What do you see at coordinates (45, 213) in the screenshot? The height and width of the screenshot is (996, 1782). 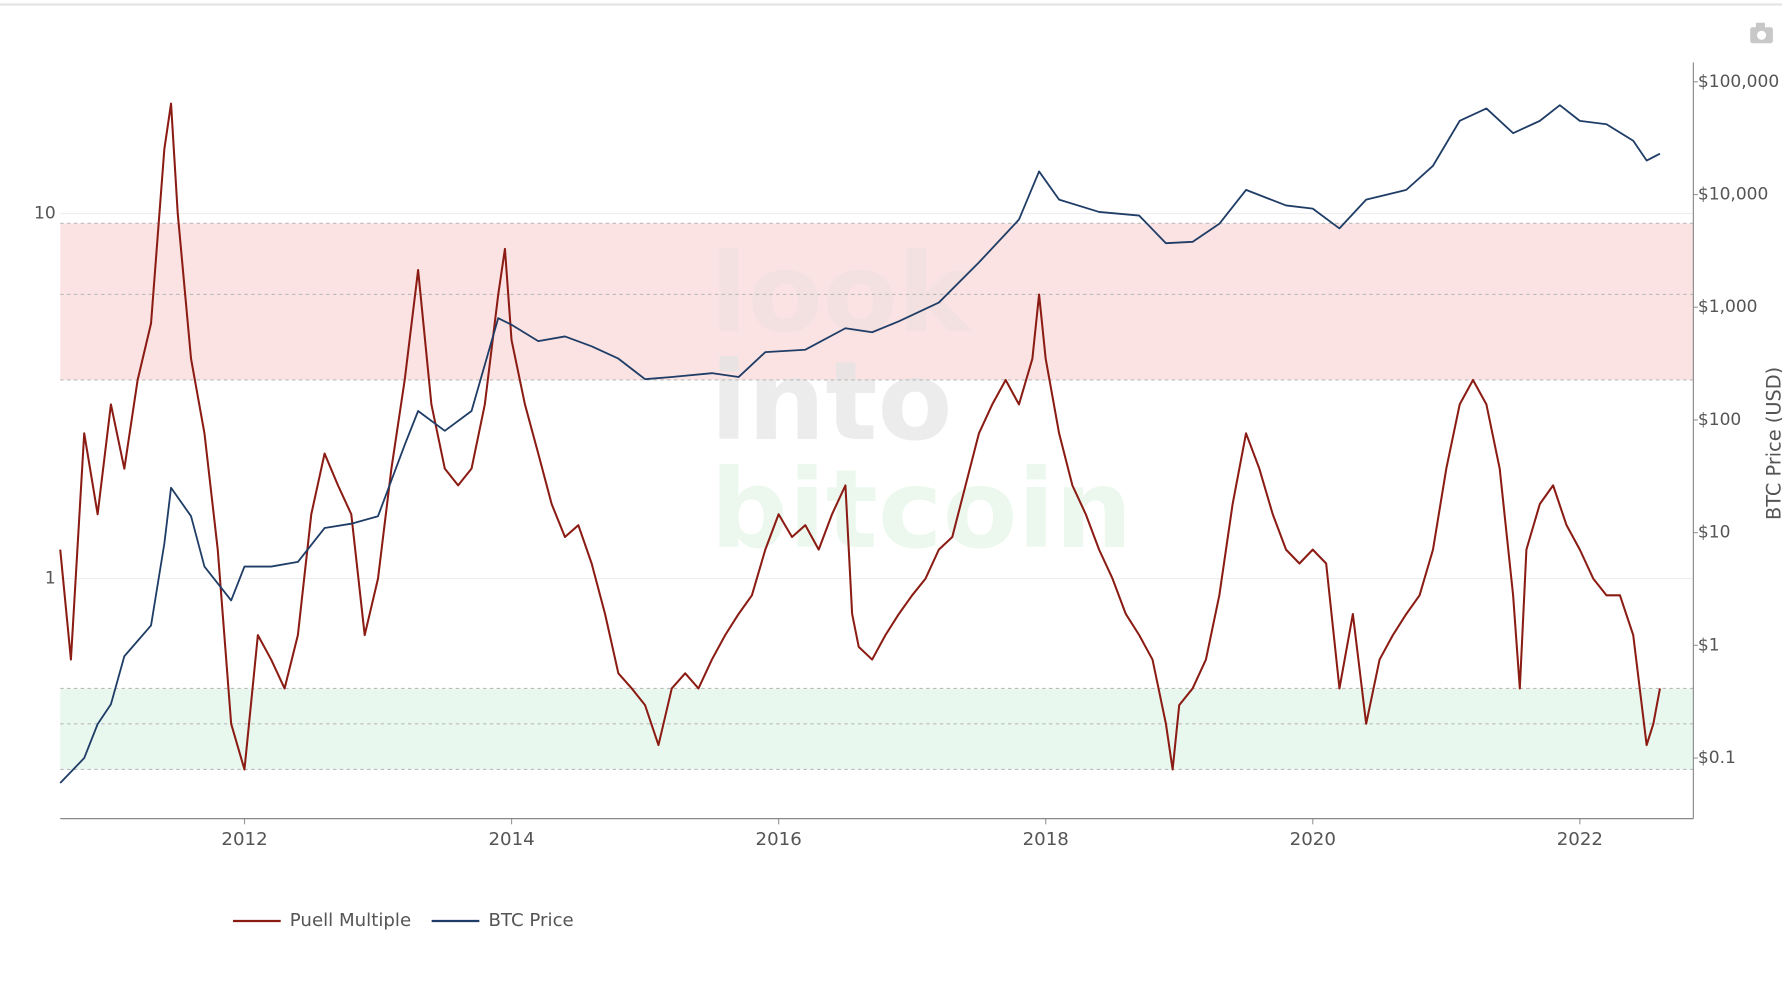 I see `y-tick-label: 10` at bounding box center [45, 213].